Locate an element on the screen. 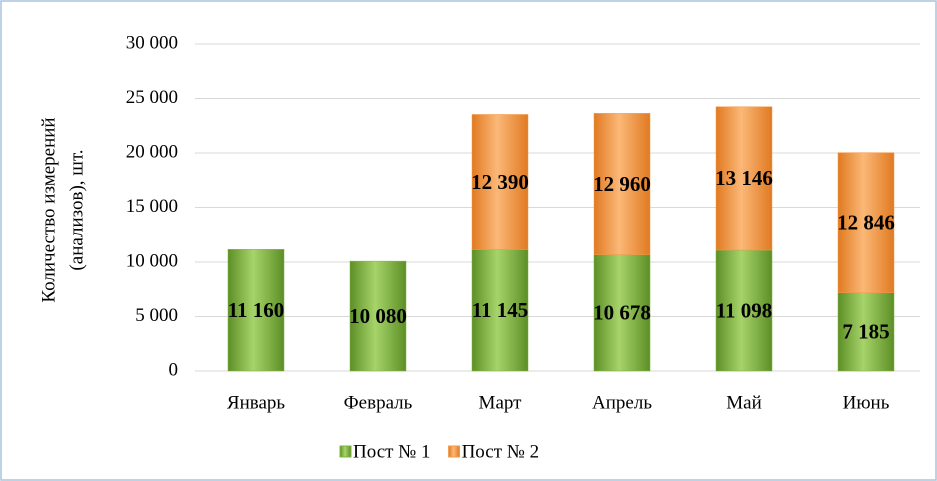 The image size is (937, 481). x-tick-label: Июнь is located at coordinates (866, 402).